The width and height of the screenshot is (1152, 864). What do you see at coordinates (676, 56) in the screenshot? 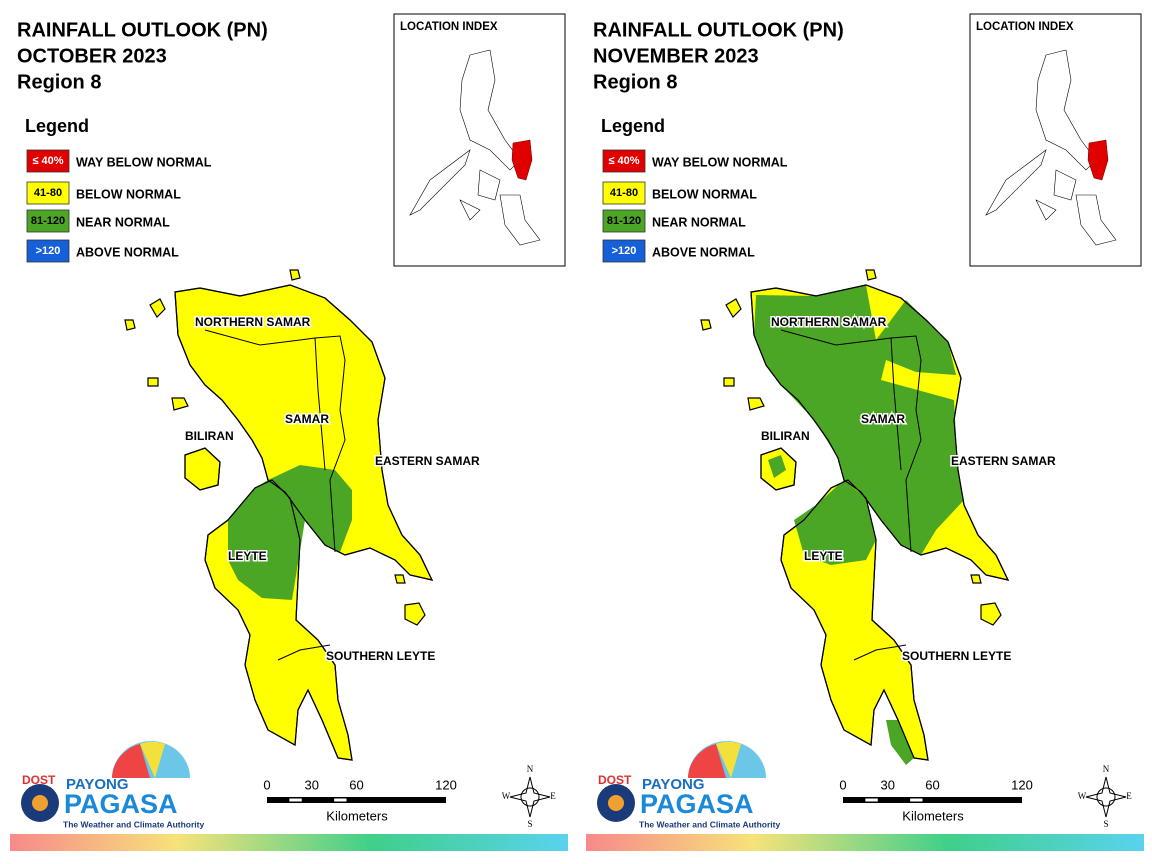
I see `title-line: NOVEMBER 2023` at bounding box center [676, 56].